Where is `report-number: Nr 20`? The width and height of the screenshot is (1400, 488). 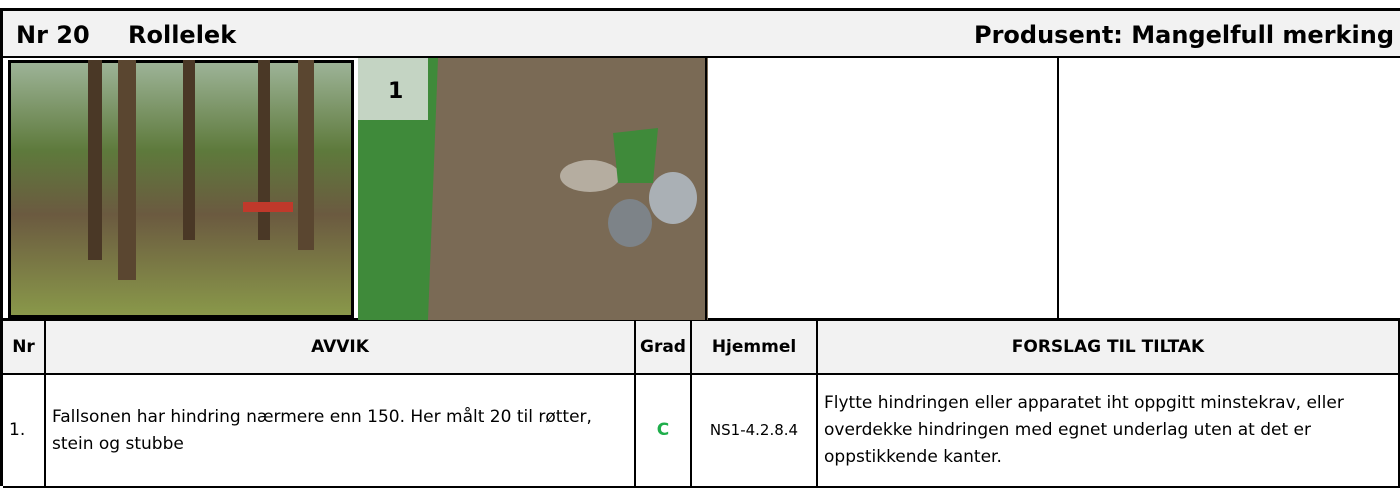
report-number: Nr 20 is located at coordinates (53, 35).